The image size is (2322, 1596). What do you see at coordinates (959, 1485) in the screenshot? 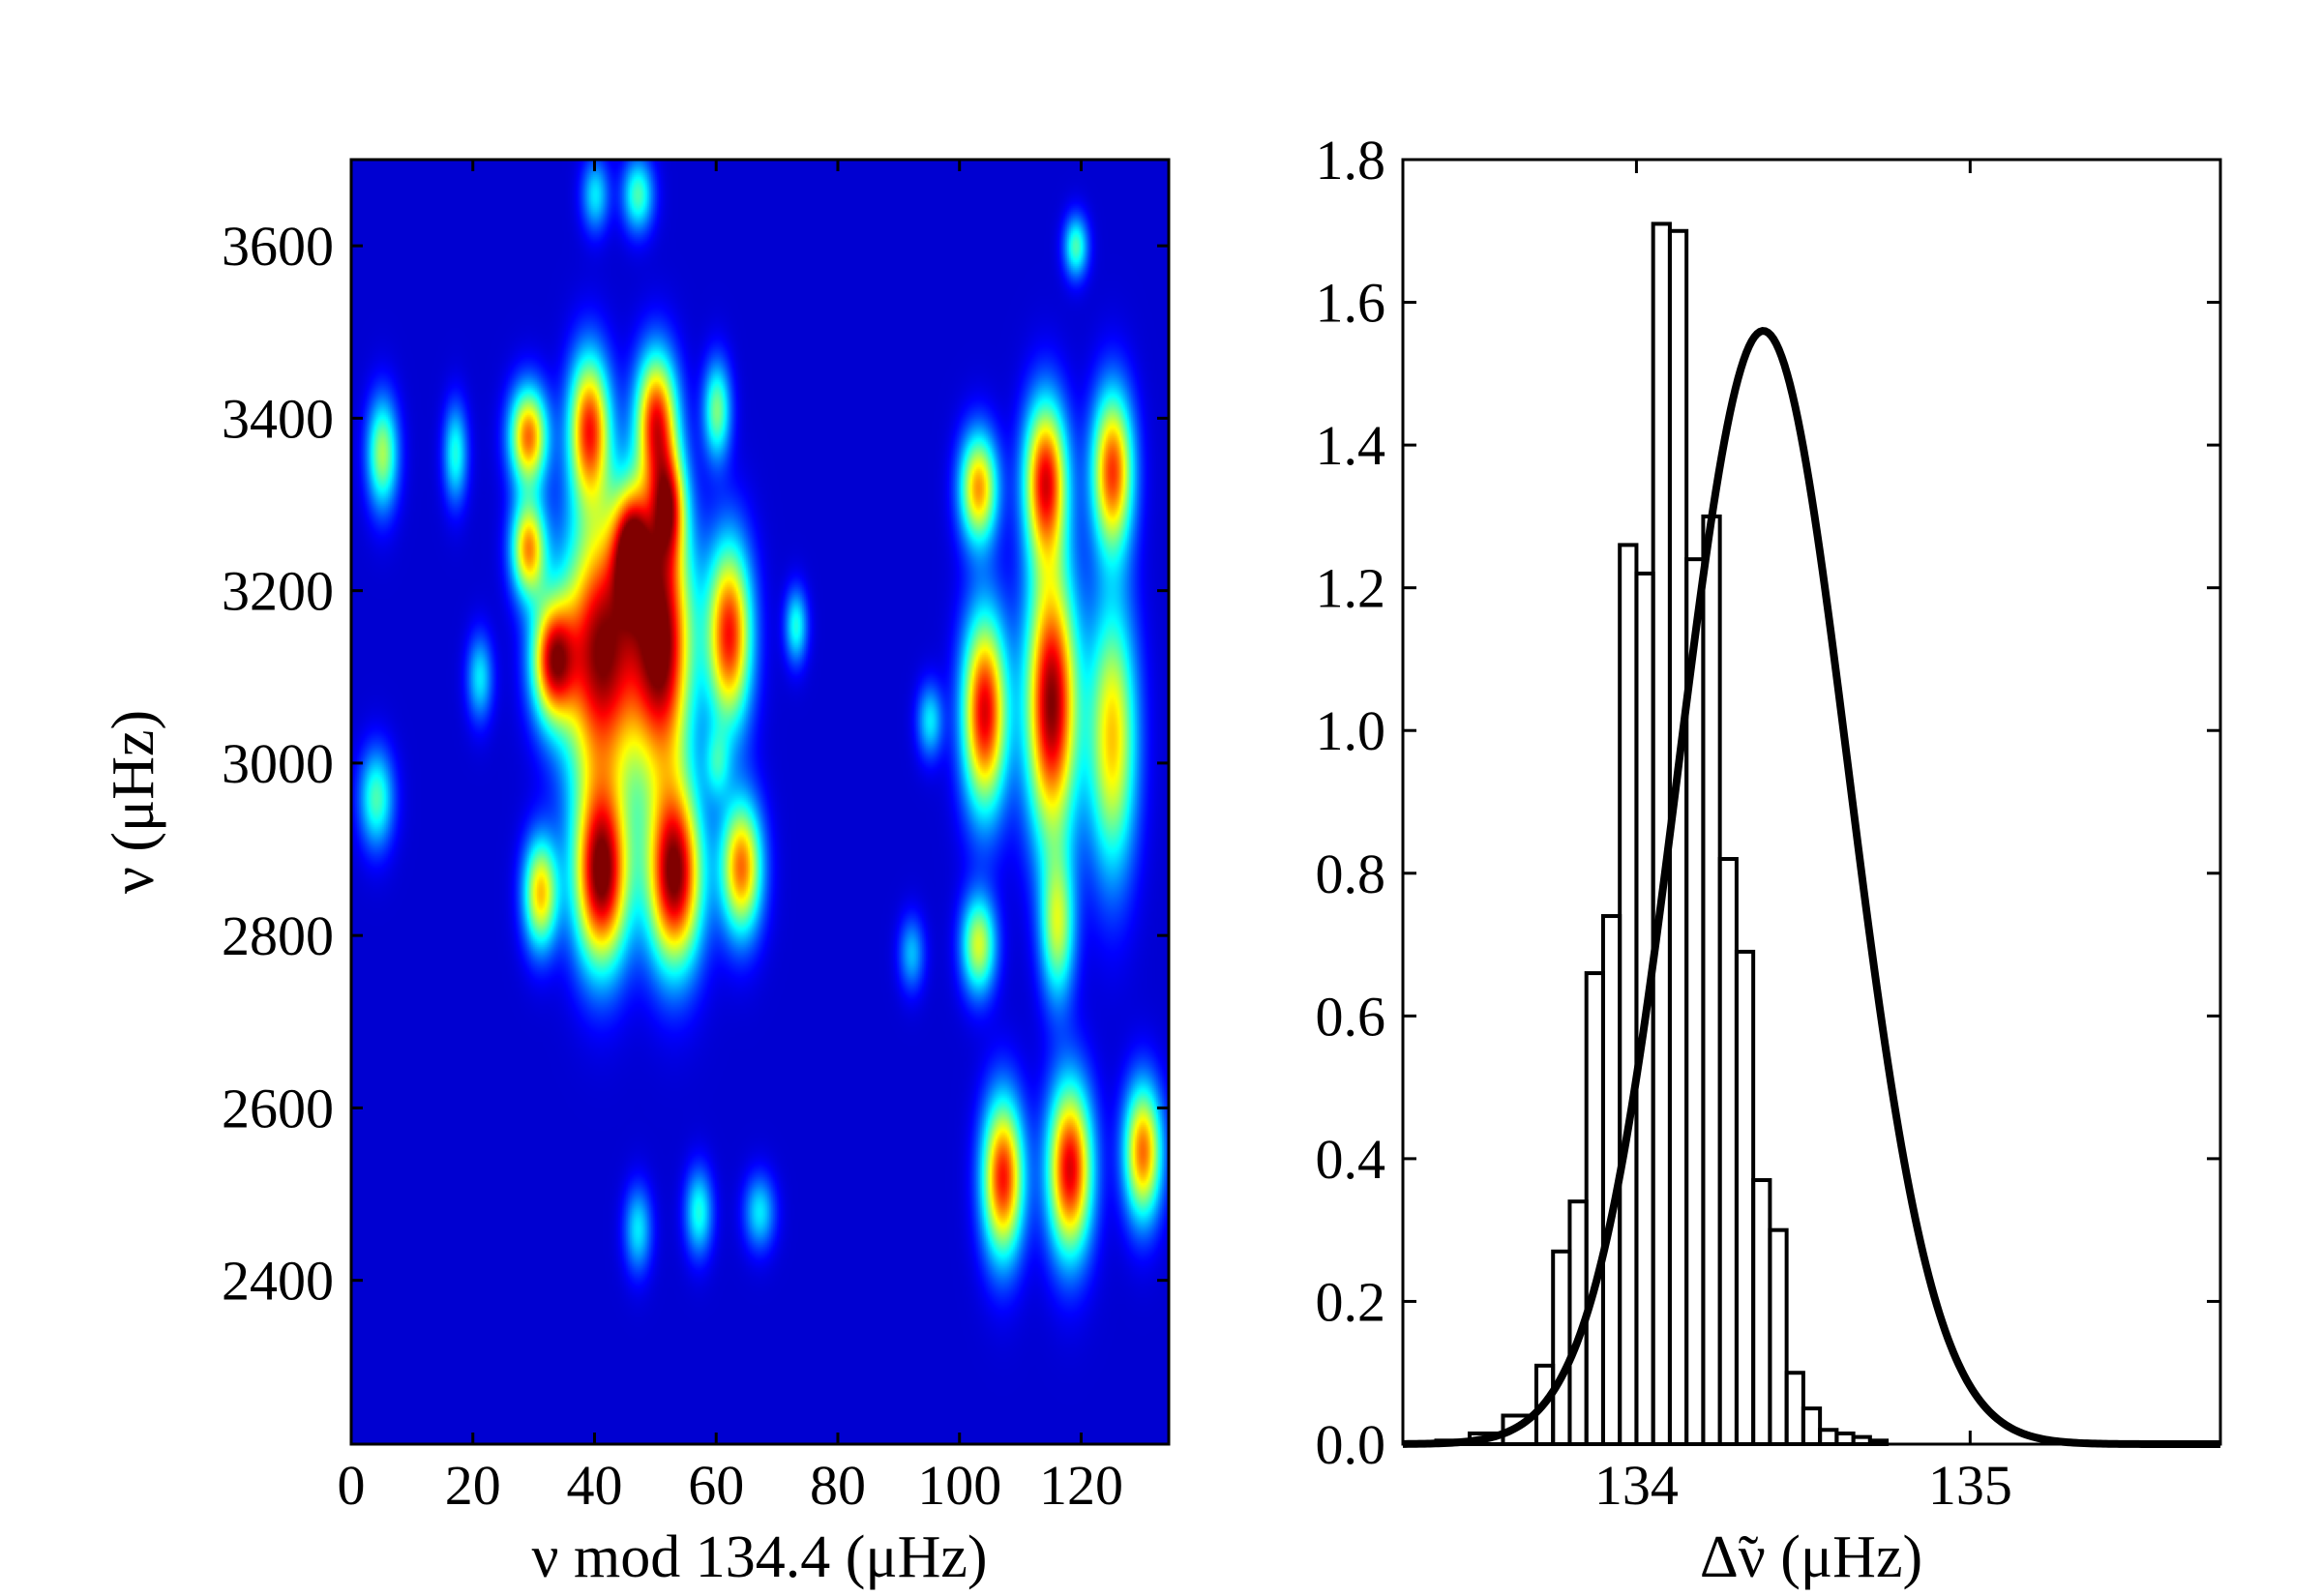
I see `heatmap-x-tick-label: 100` at bounding box center [959, 1485].